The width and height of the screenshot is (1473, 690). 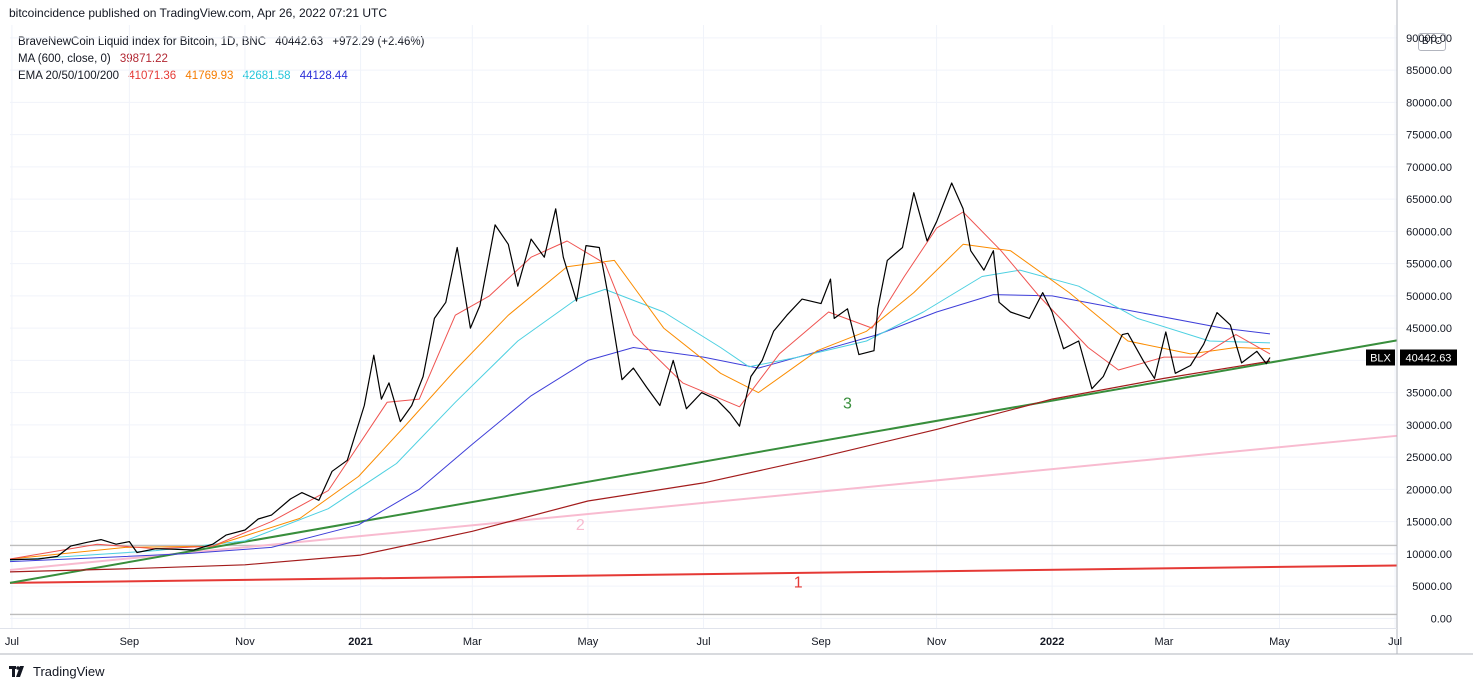 I want to click on y-tick-label: 5000.00, so click(x=1432, y=587).